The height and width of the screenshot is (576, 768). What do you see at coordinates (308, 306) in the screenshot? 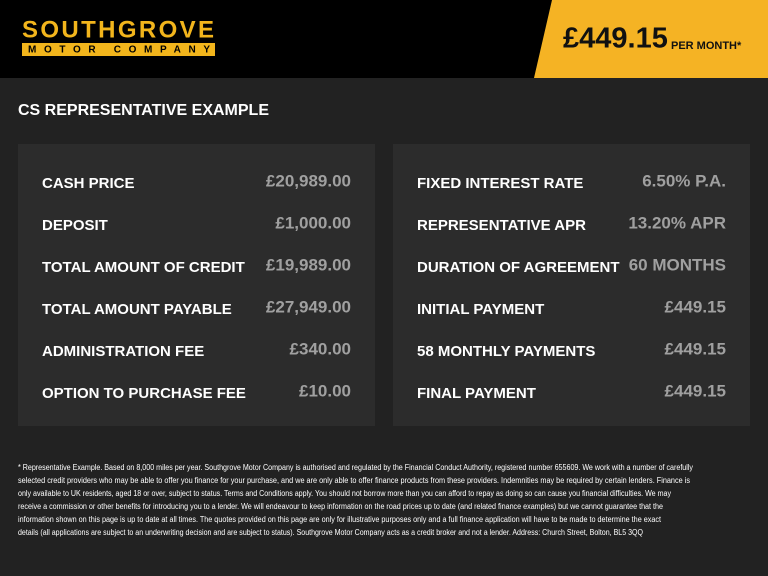
I see `row-value: £27,949.00` at bounding box center [308, 306].